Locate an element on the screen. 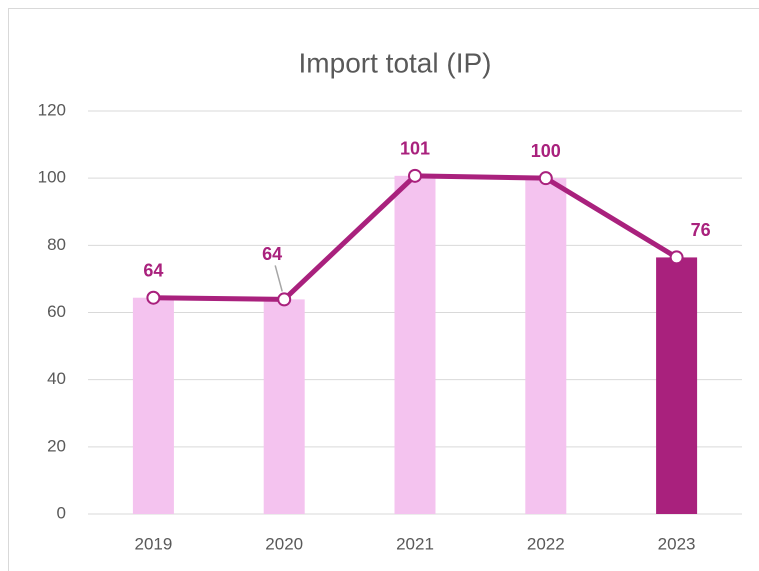 The height and width of the screenshot is (571, 759). data-label: 76 is located at coordinates (701, 230).